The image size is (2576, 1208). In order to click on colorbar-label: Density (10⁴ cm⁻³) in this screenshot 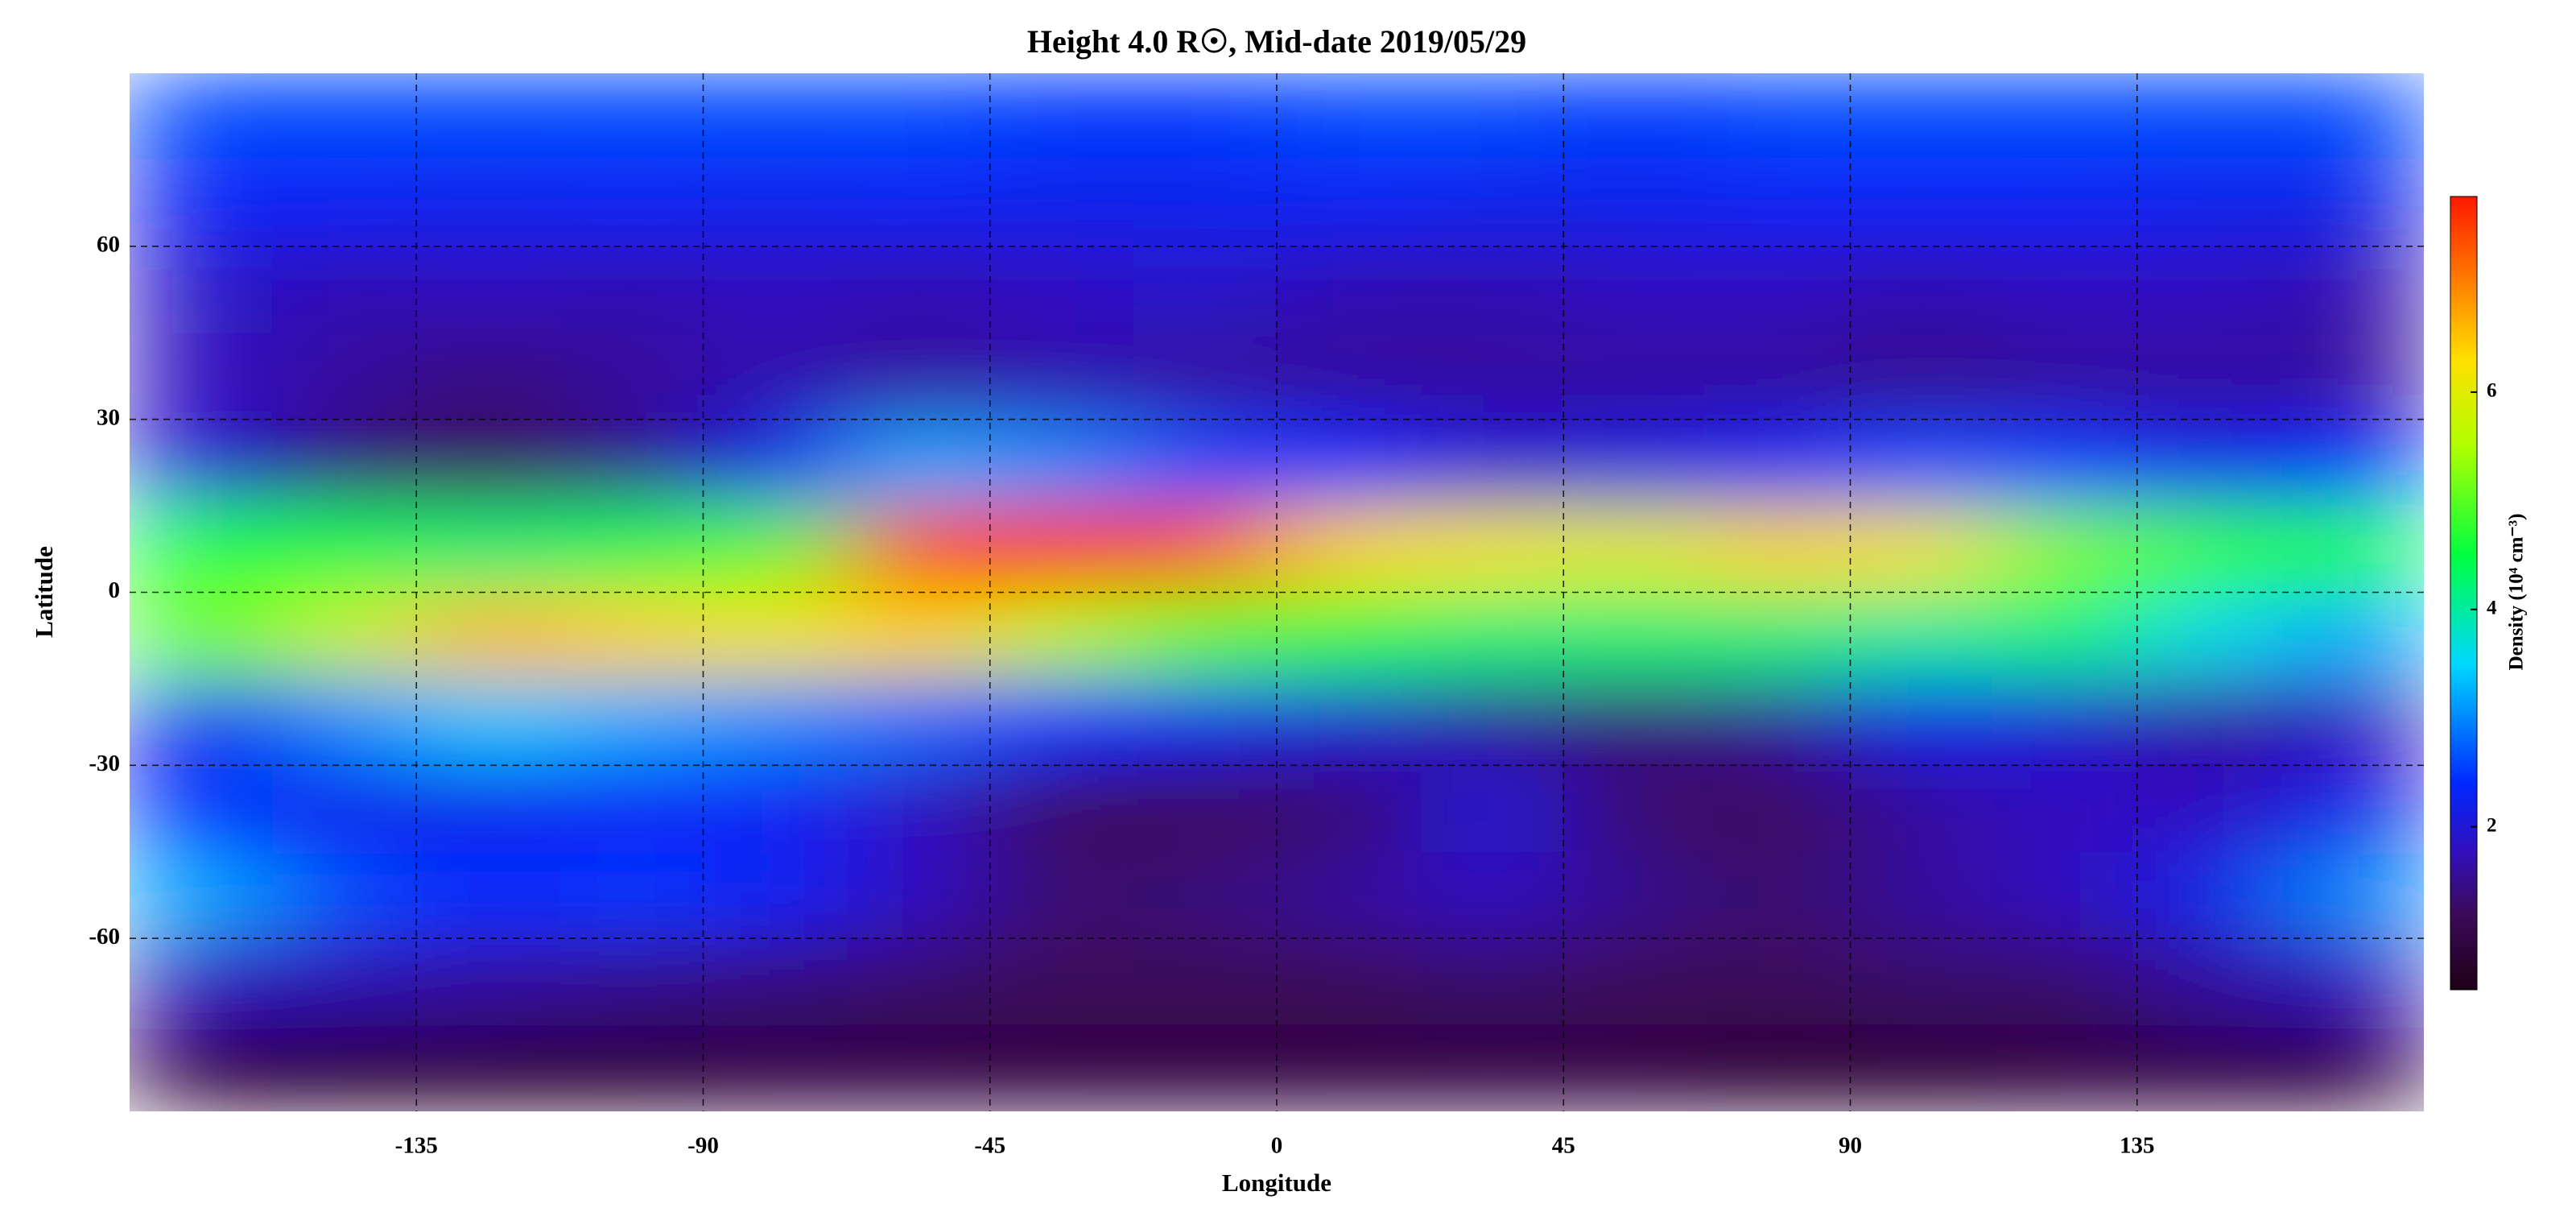, I will do `click(2517, 592)`.